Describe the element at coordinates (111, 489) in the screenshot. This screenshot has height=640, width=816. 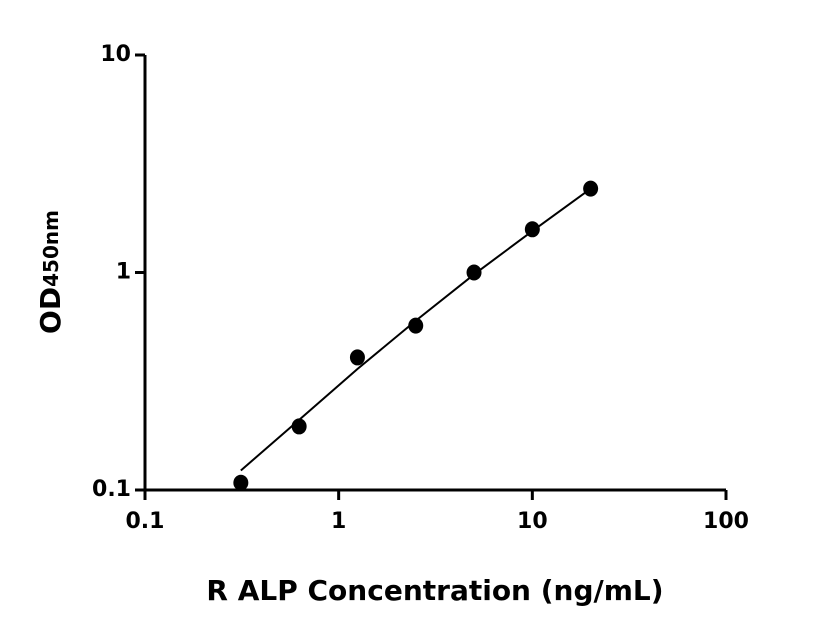
I see `y-tick-label: 0.1` at that location.